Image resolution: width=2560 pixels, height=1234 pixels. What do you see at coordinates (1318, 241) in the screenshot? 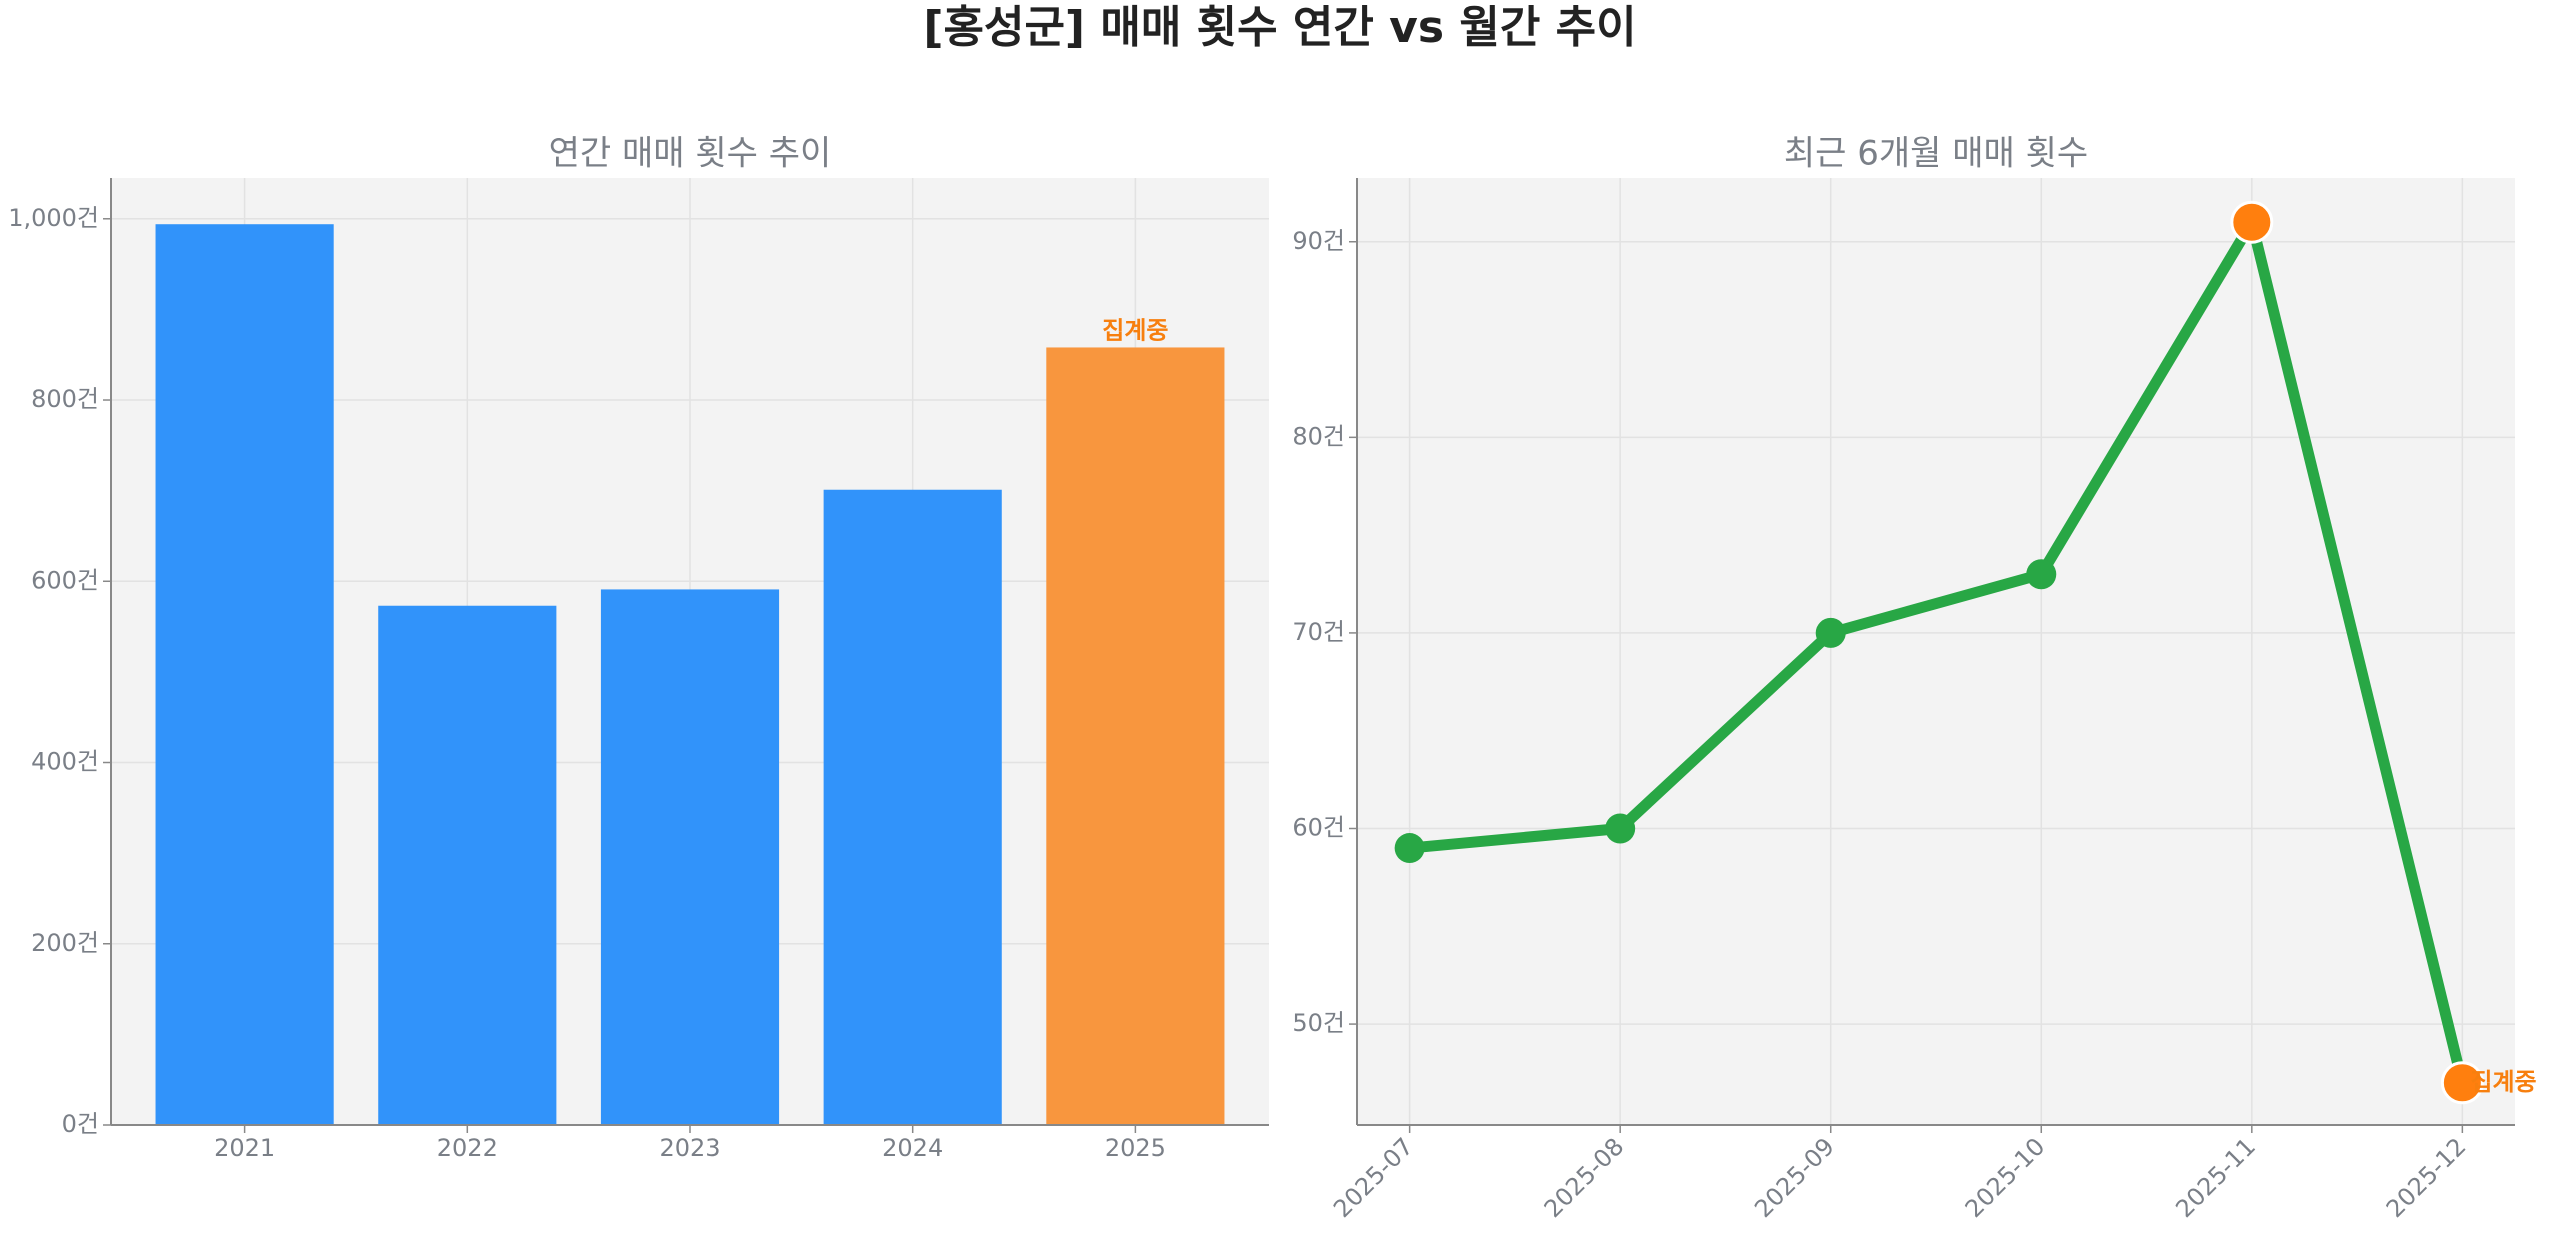
I see `y-tick-label: 90건` at bounding box center [1318, 241].